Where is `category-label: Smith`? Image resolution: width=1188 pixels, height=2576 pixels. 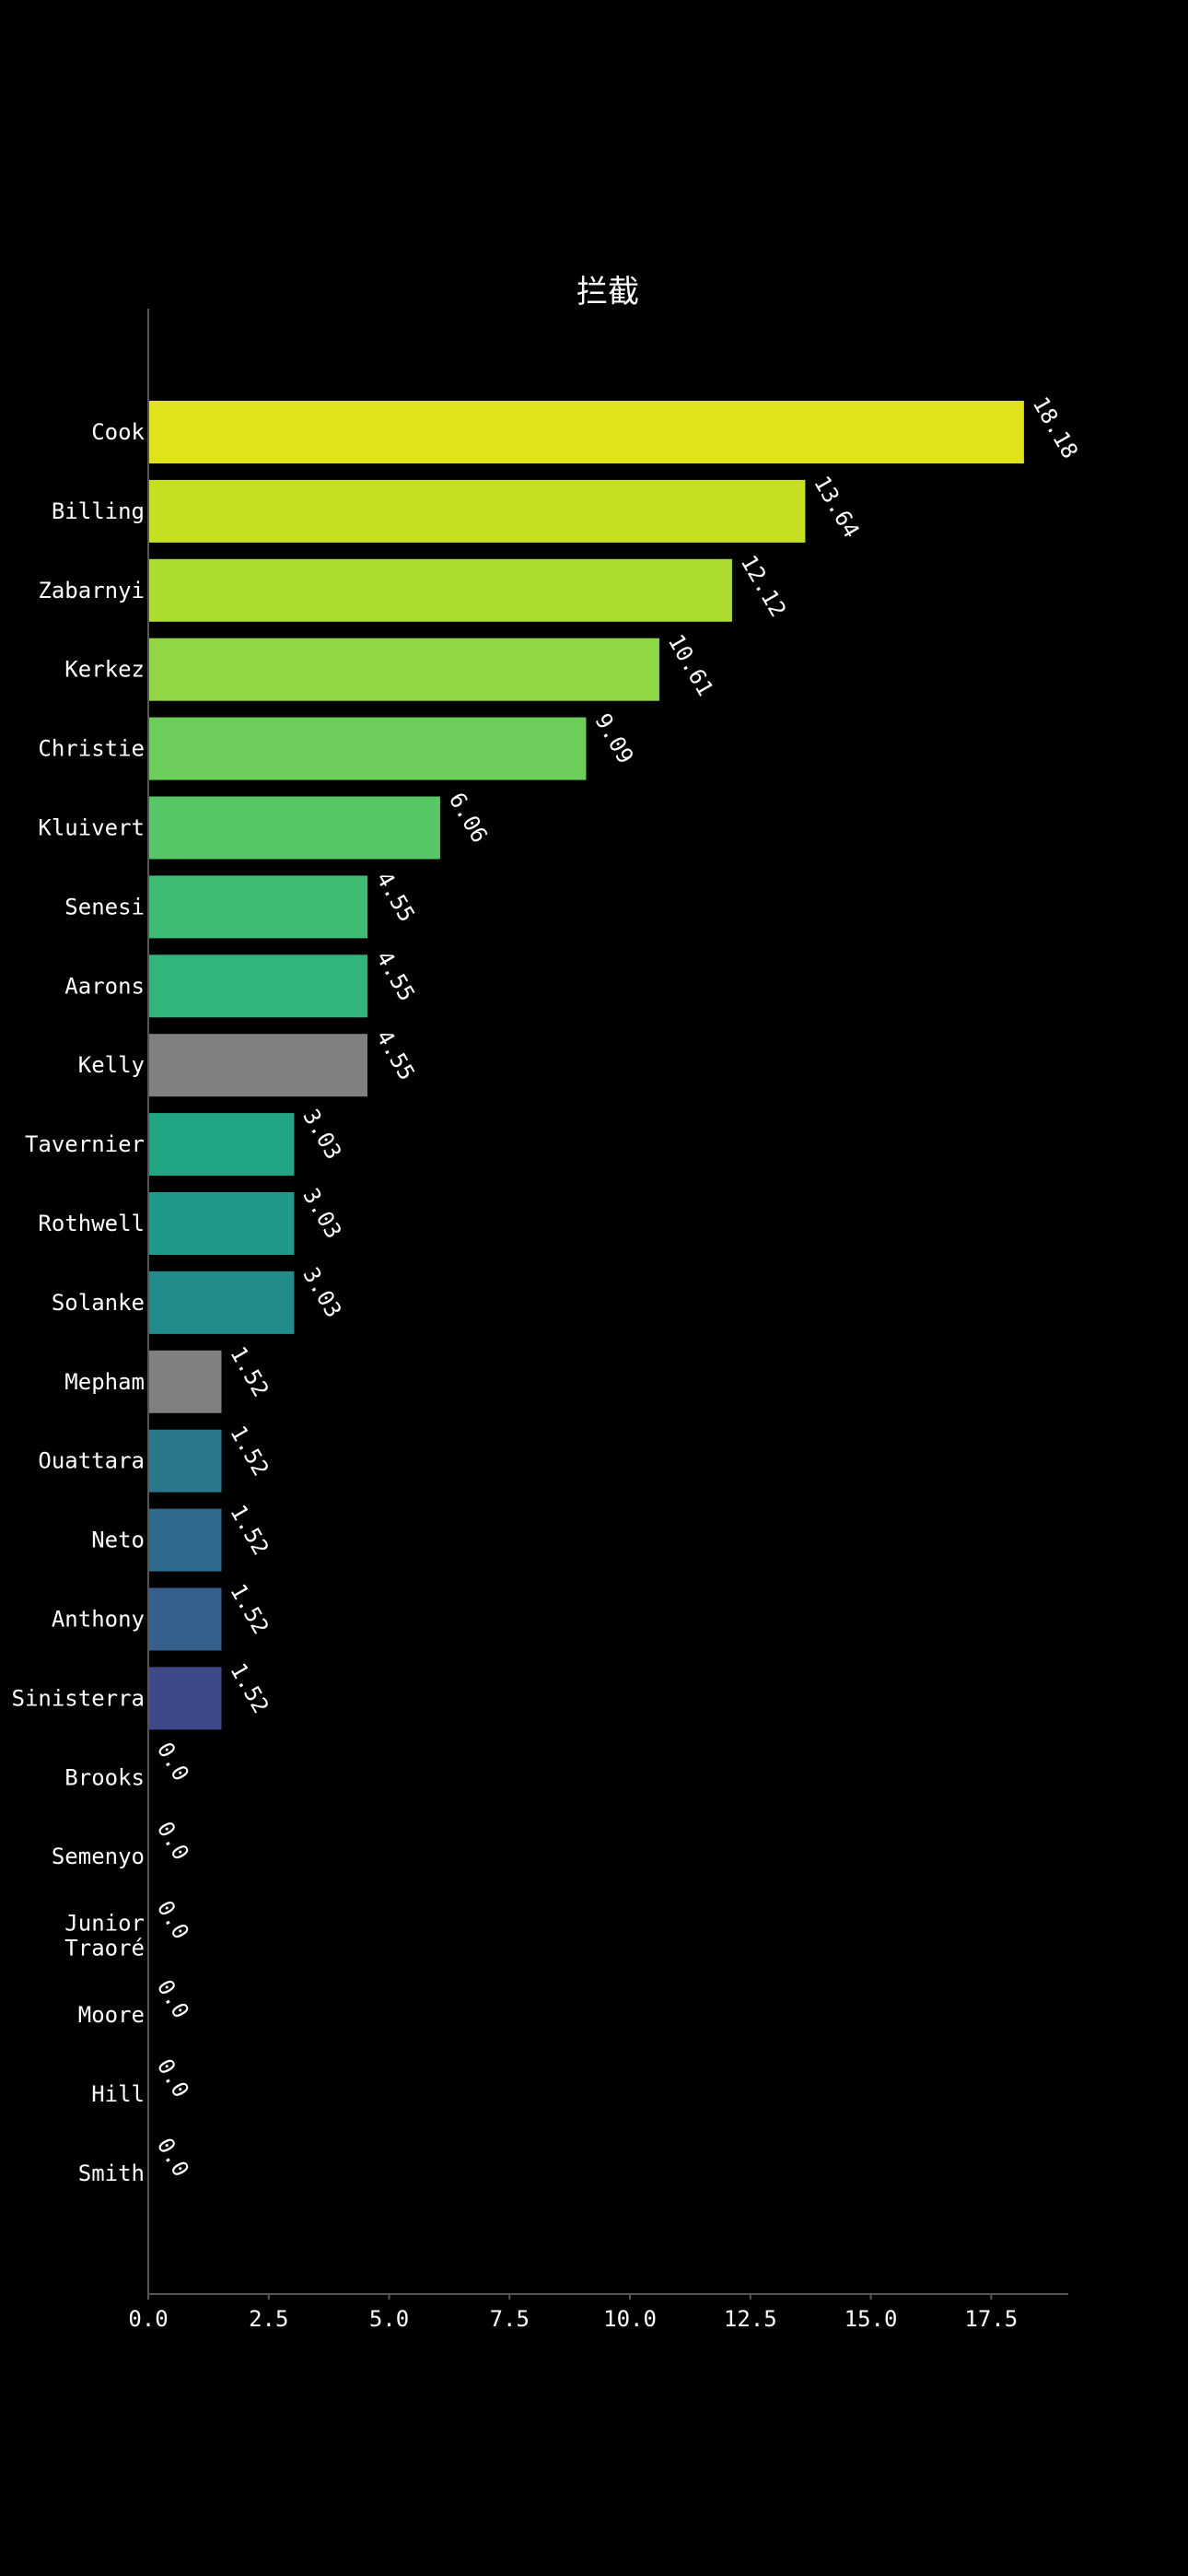 category-label: Smith is located at coordinates (111, 2173).